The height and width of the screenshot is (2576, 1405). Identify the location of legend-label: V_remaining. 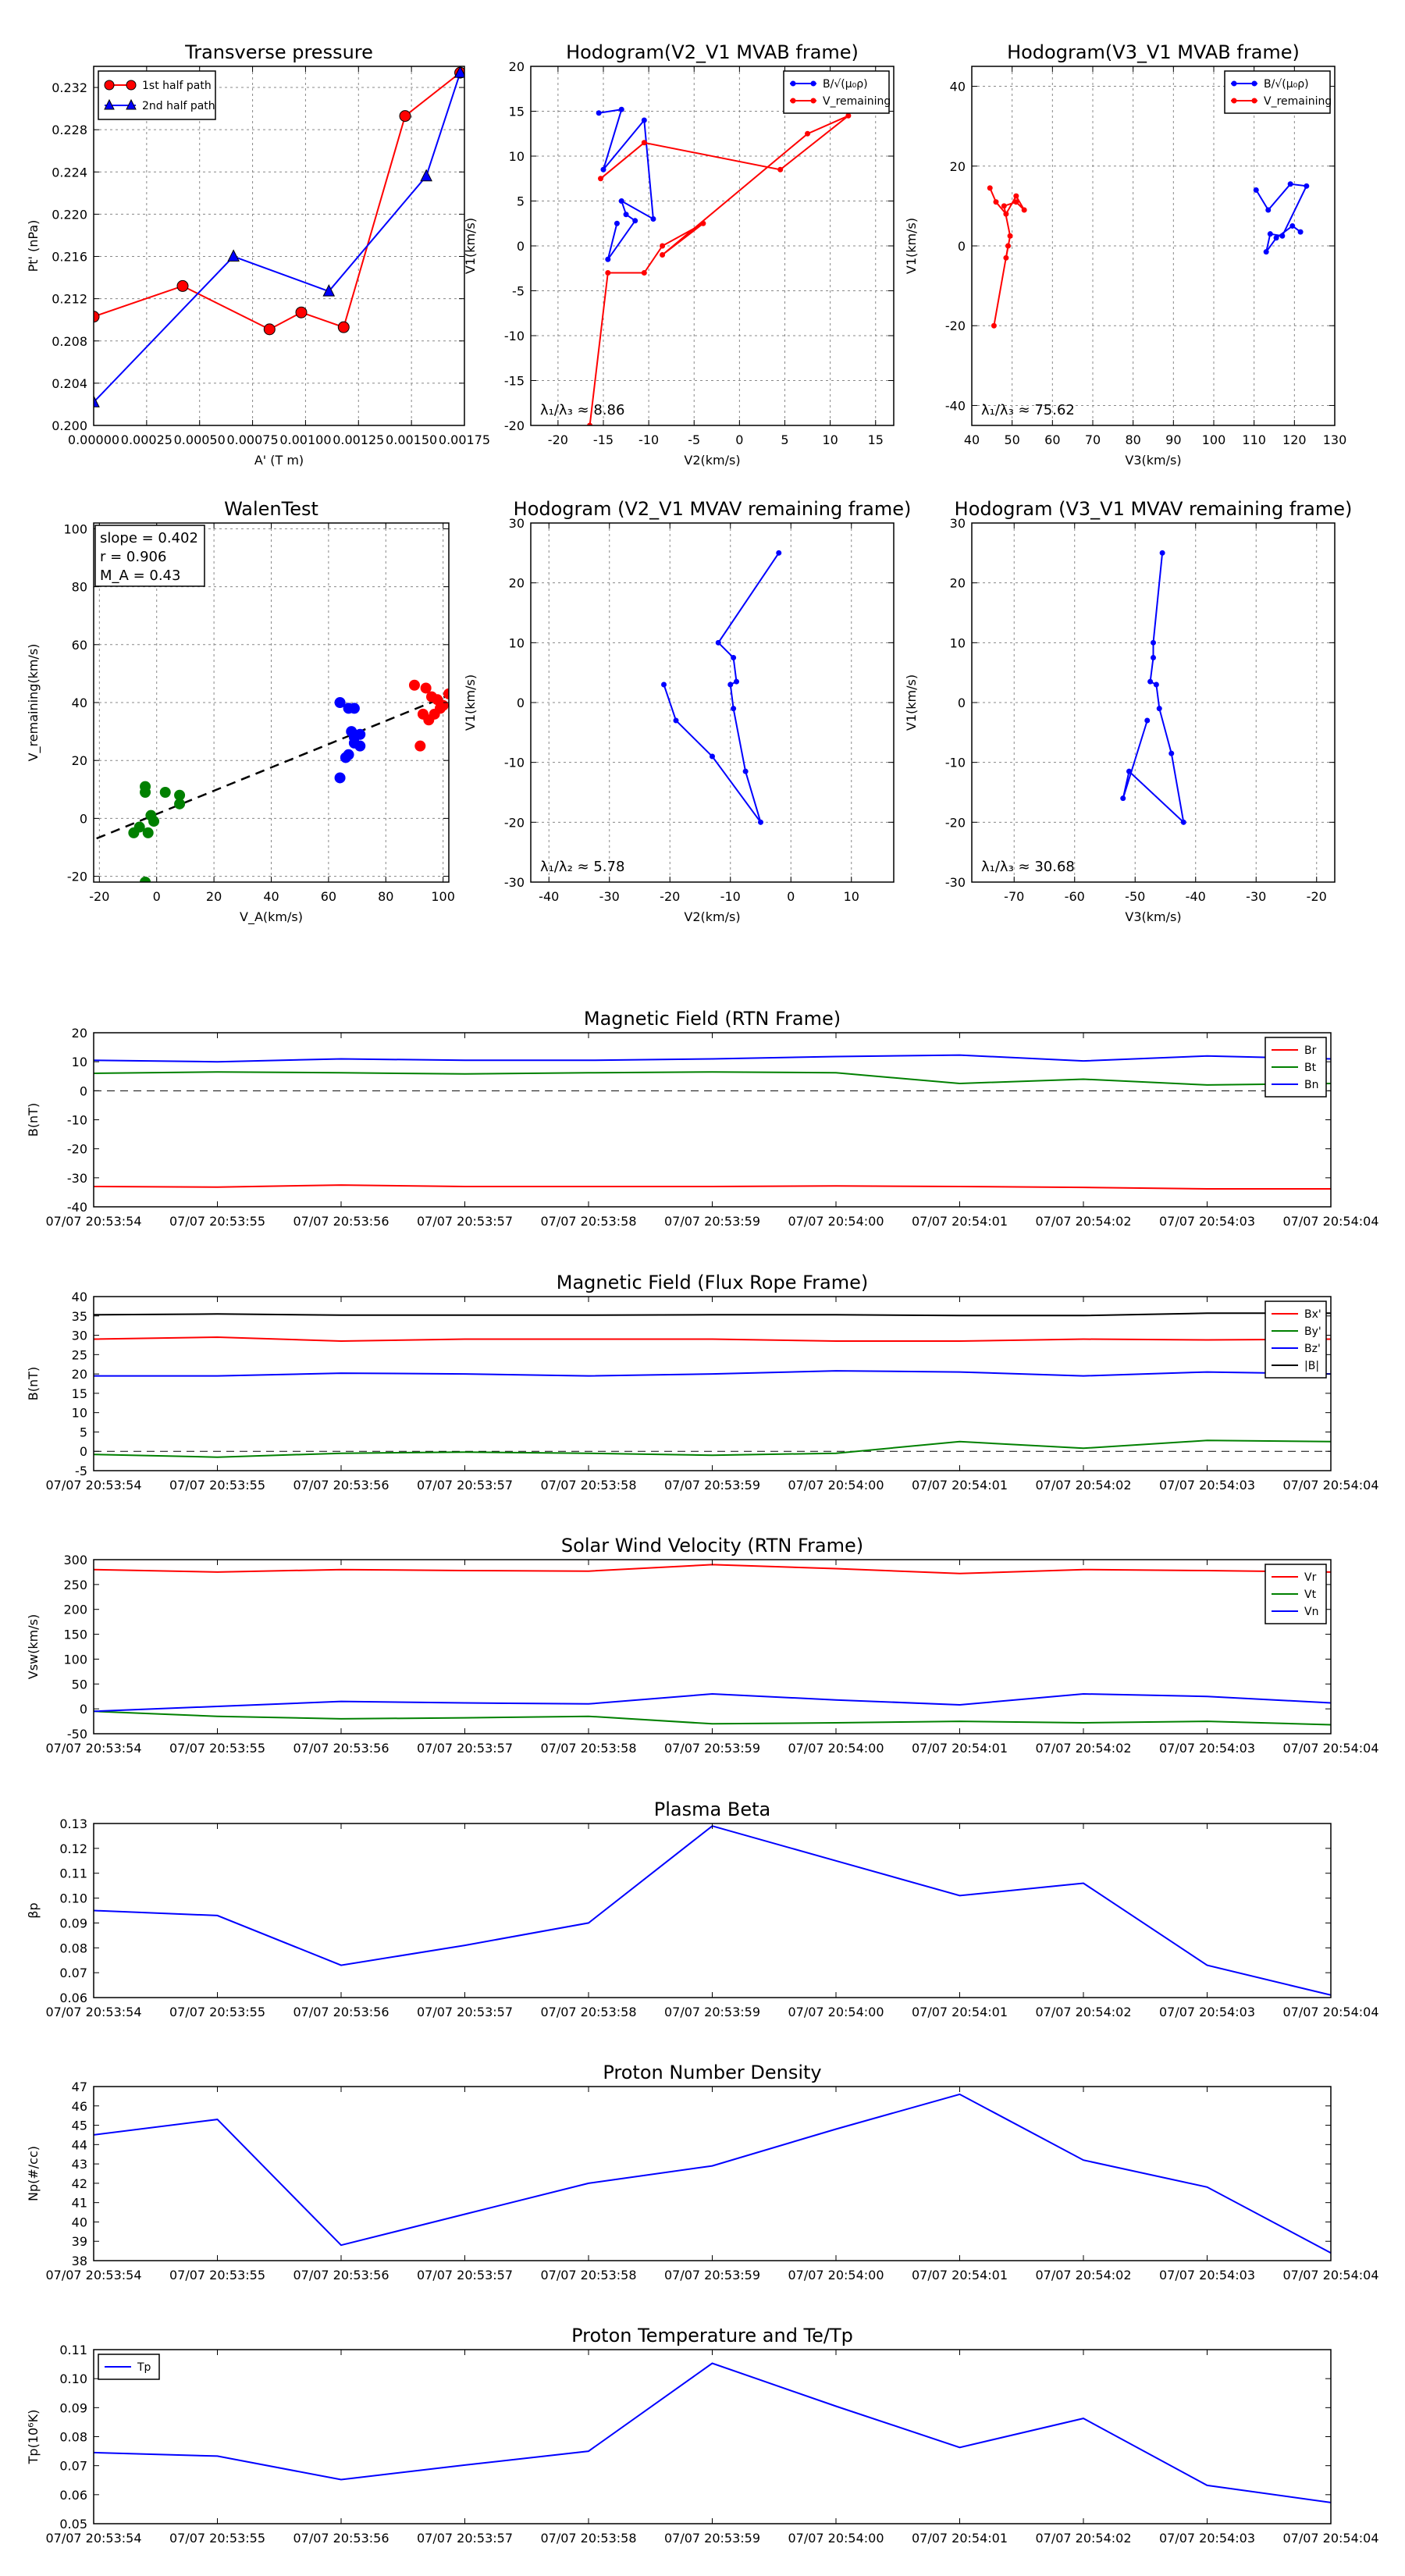
(1298, 101).